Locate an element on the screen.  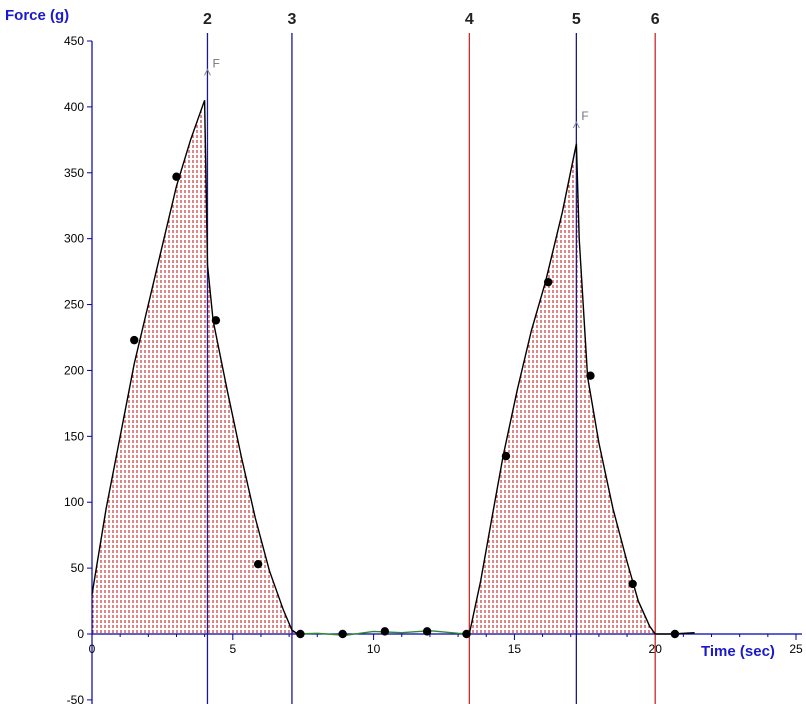
y-tick-label: 200 is located at coordinates (74, 370).